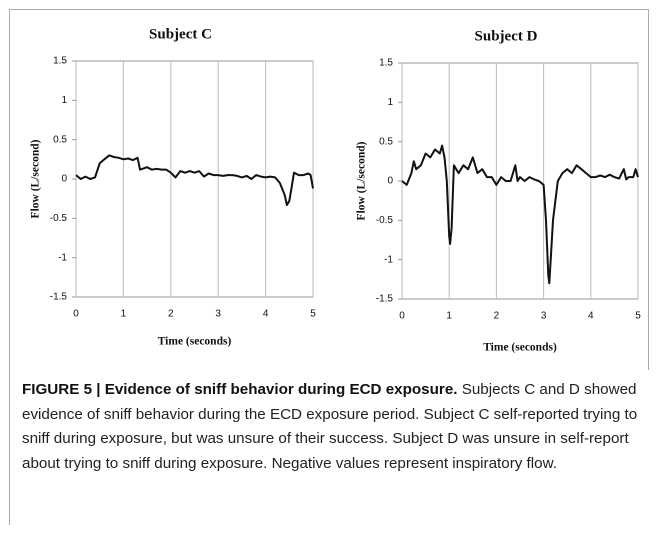  I want to click on chart-title: Subject C, so click(180, 34).